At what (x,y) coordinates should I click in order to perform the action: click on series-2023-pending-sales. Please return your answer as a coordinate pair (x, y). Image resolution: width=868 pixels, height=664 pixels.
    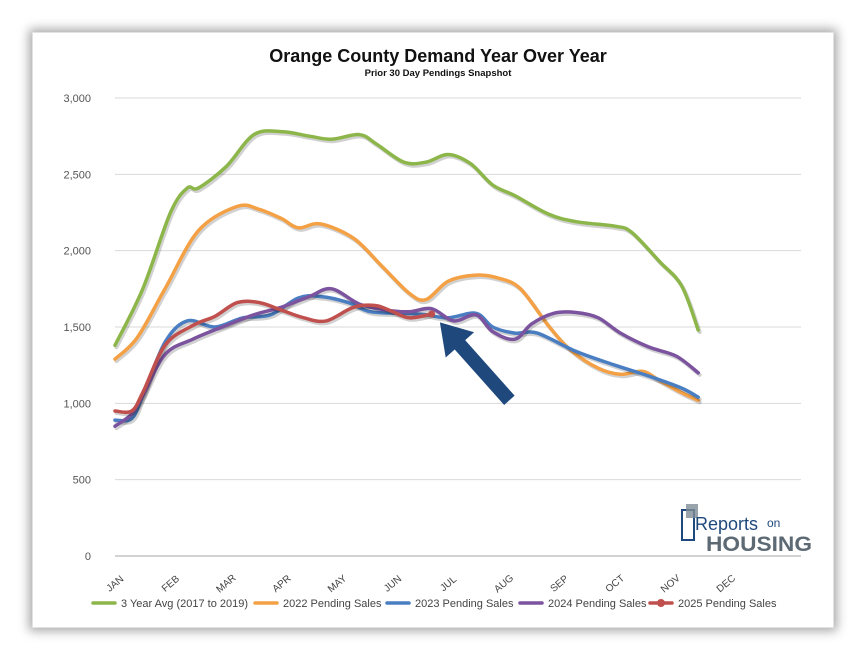
    Looking at the image, I should click on (407, 359).